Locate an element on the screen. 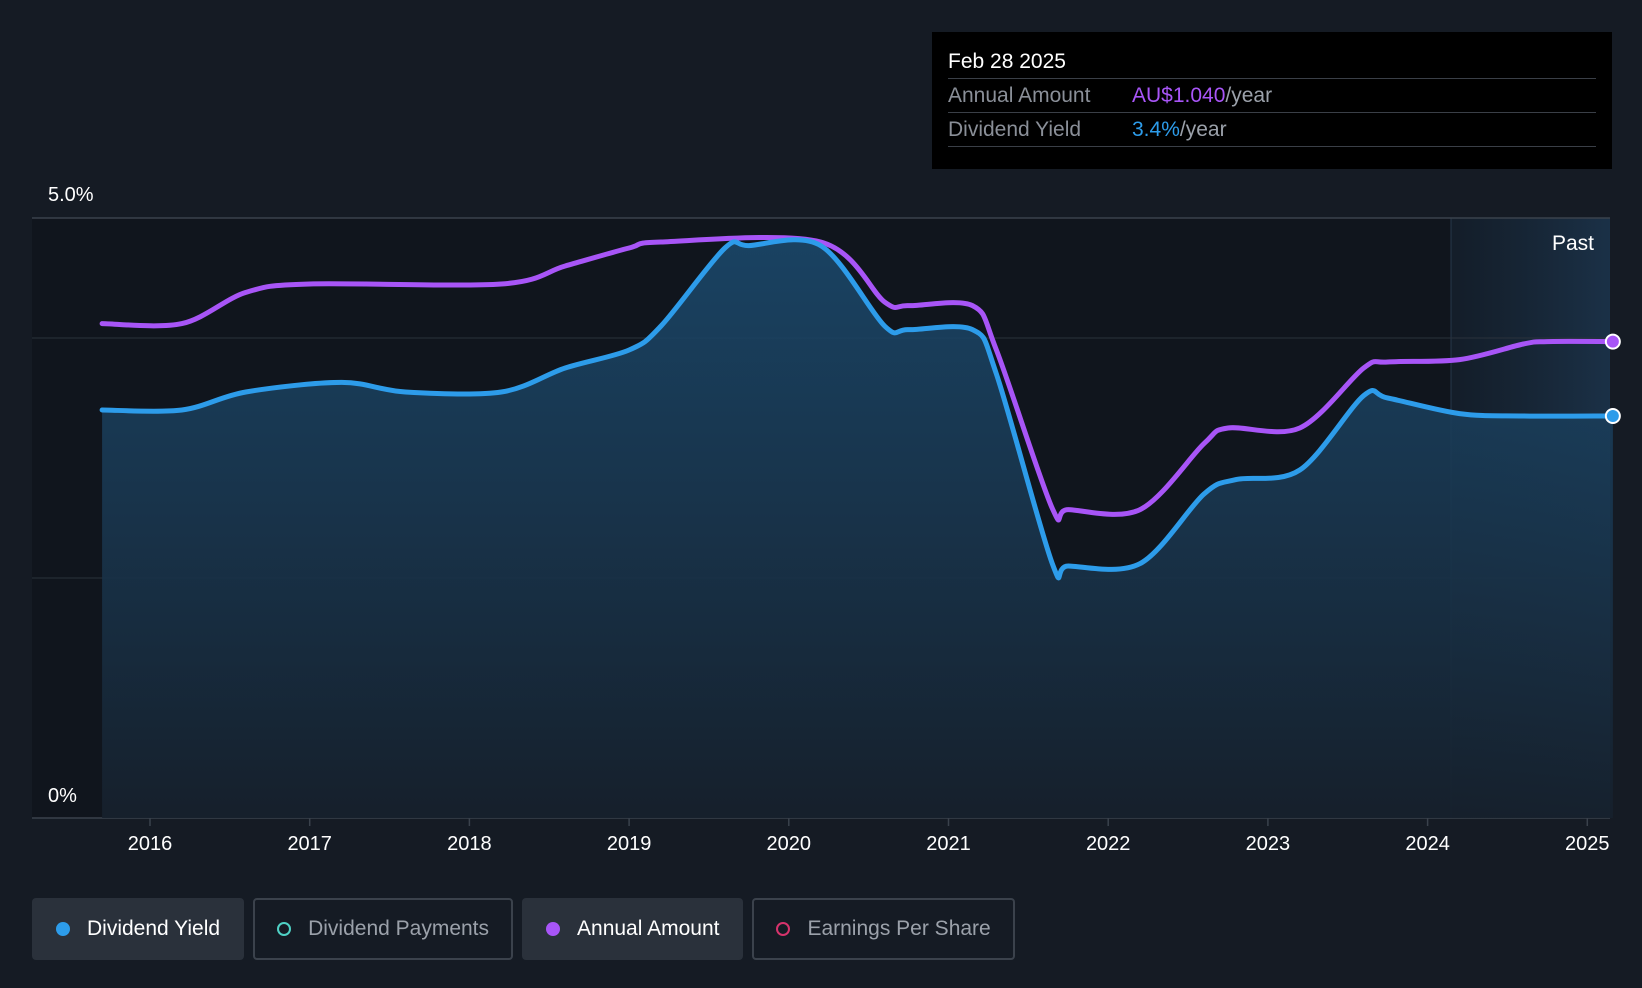  x-tick-label-2016: 2016 is located at coordinates (150, 844).